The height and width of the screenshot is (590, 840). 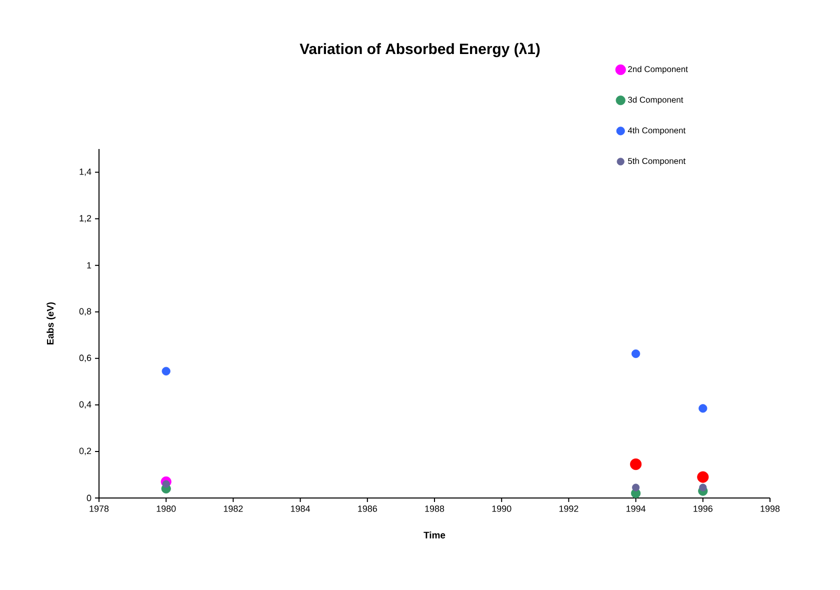 What do you see at coordinates (85, 452) in the screenshot?
I see `y-tick-label: 0,2` at bounding box center [85, 452].